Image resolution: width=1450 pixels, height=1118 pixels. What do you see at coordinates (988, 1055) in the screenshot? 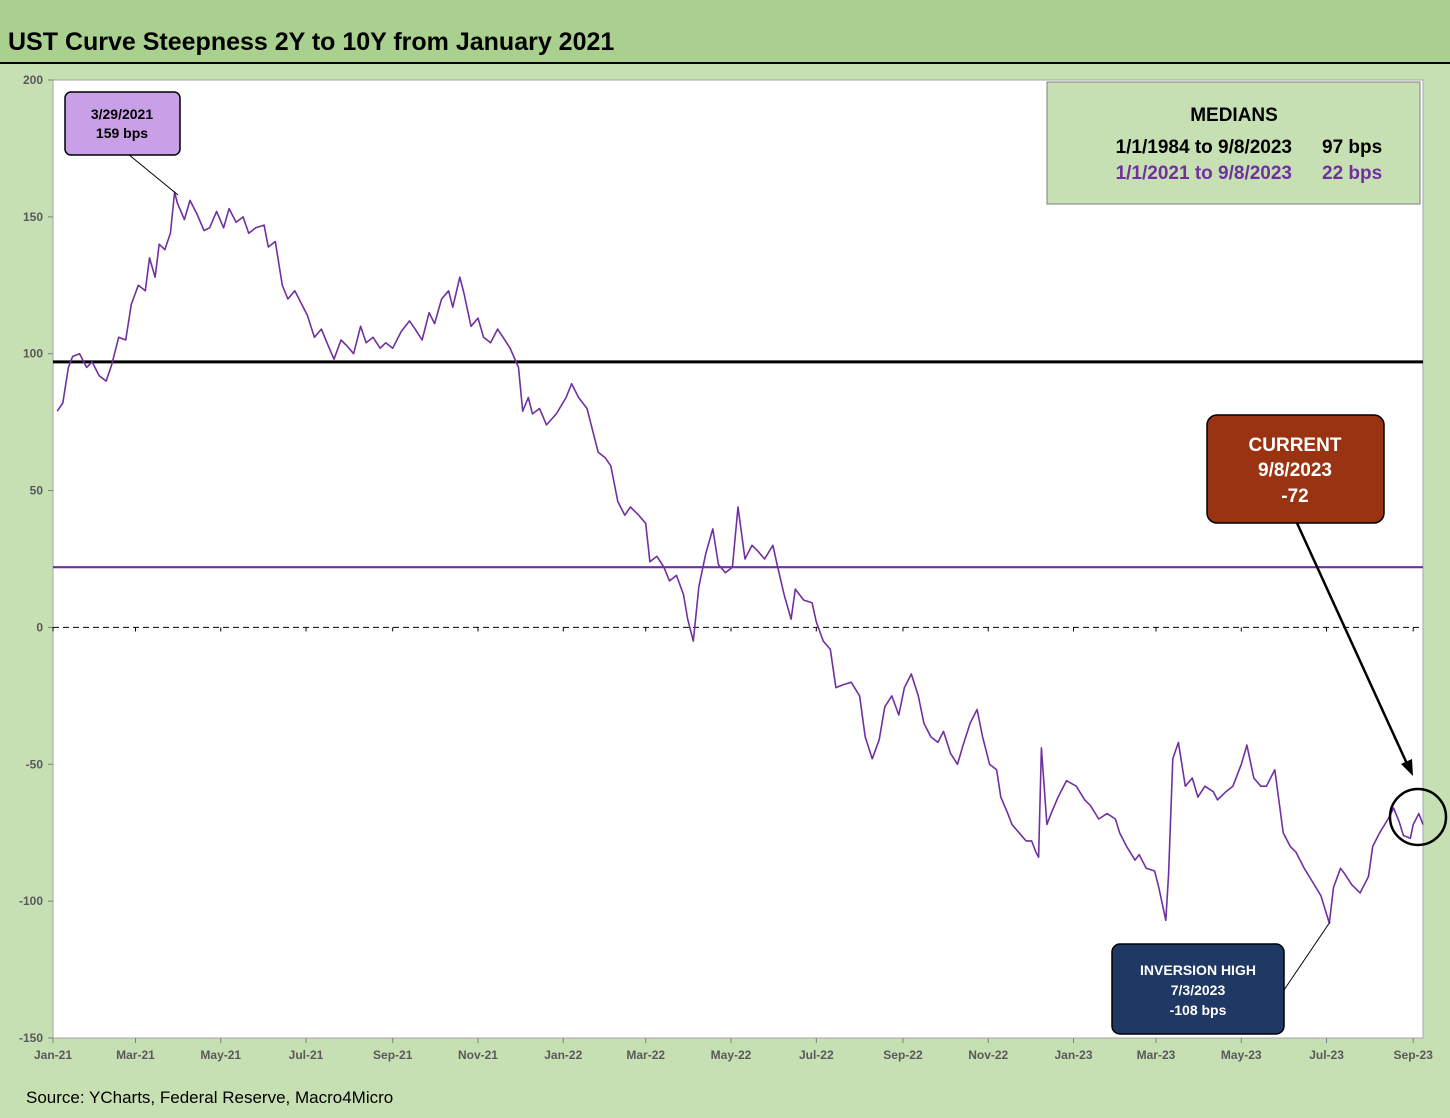
I see `x-tick-label: Nov-22` at bounding box center [988, 1055].